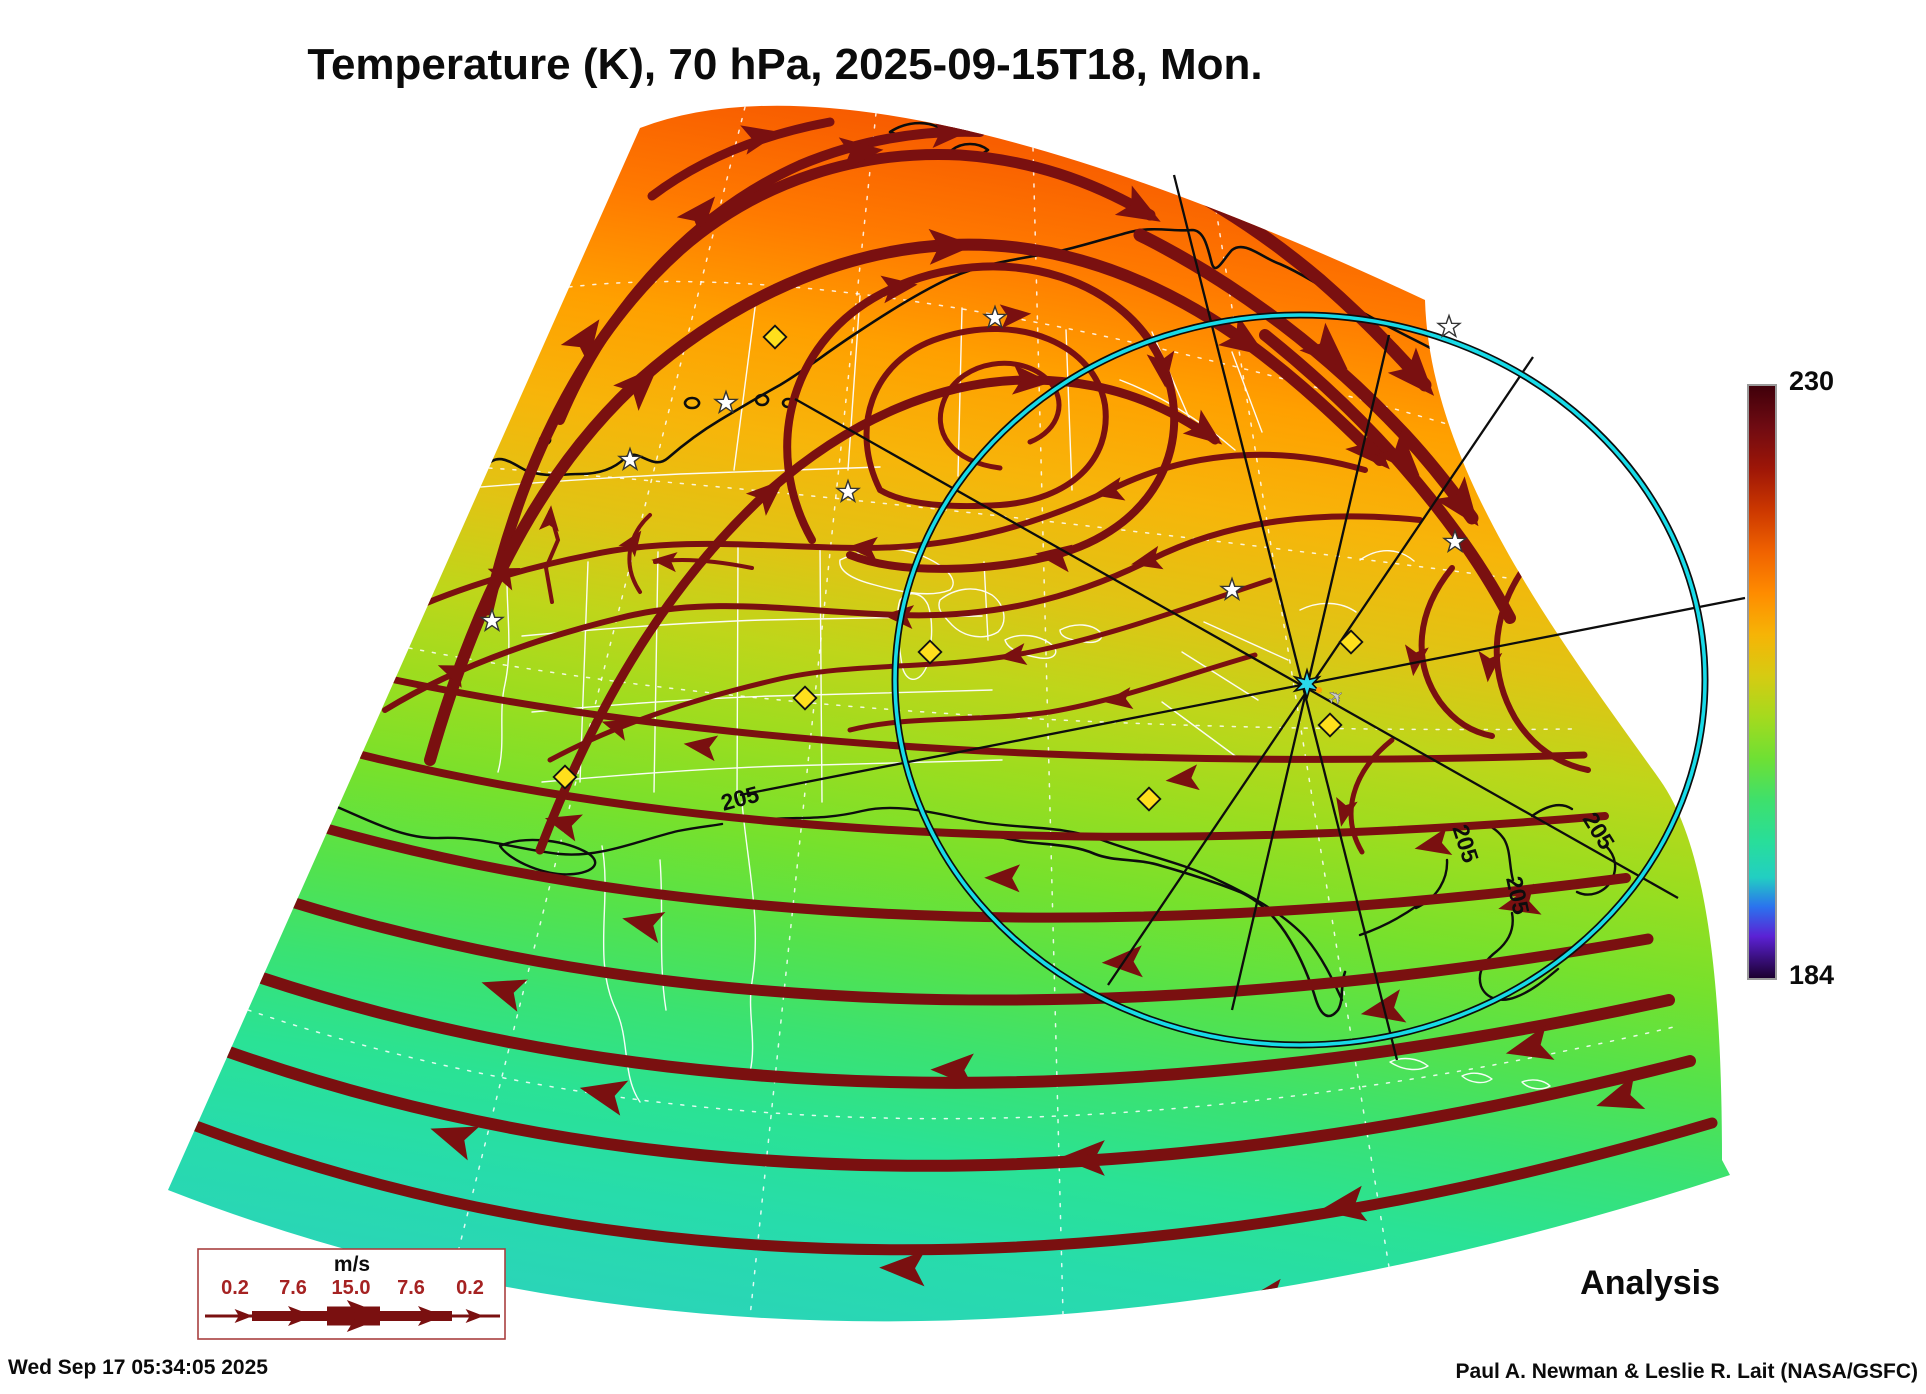  What do you see at coordinates (1552, 810) in the screenshot?
I see `contour-205-path` at bounding box center [1552, 810].